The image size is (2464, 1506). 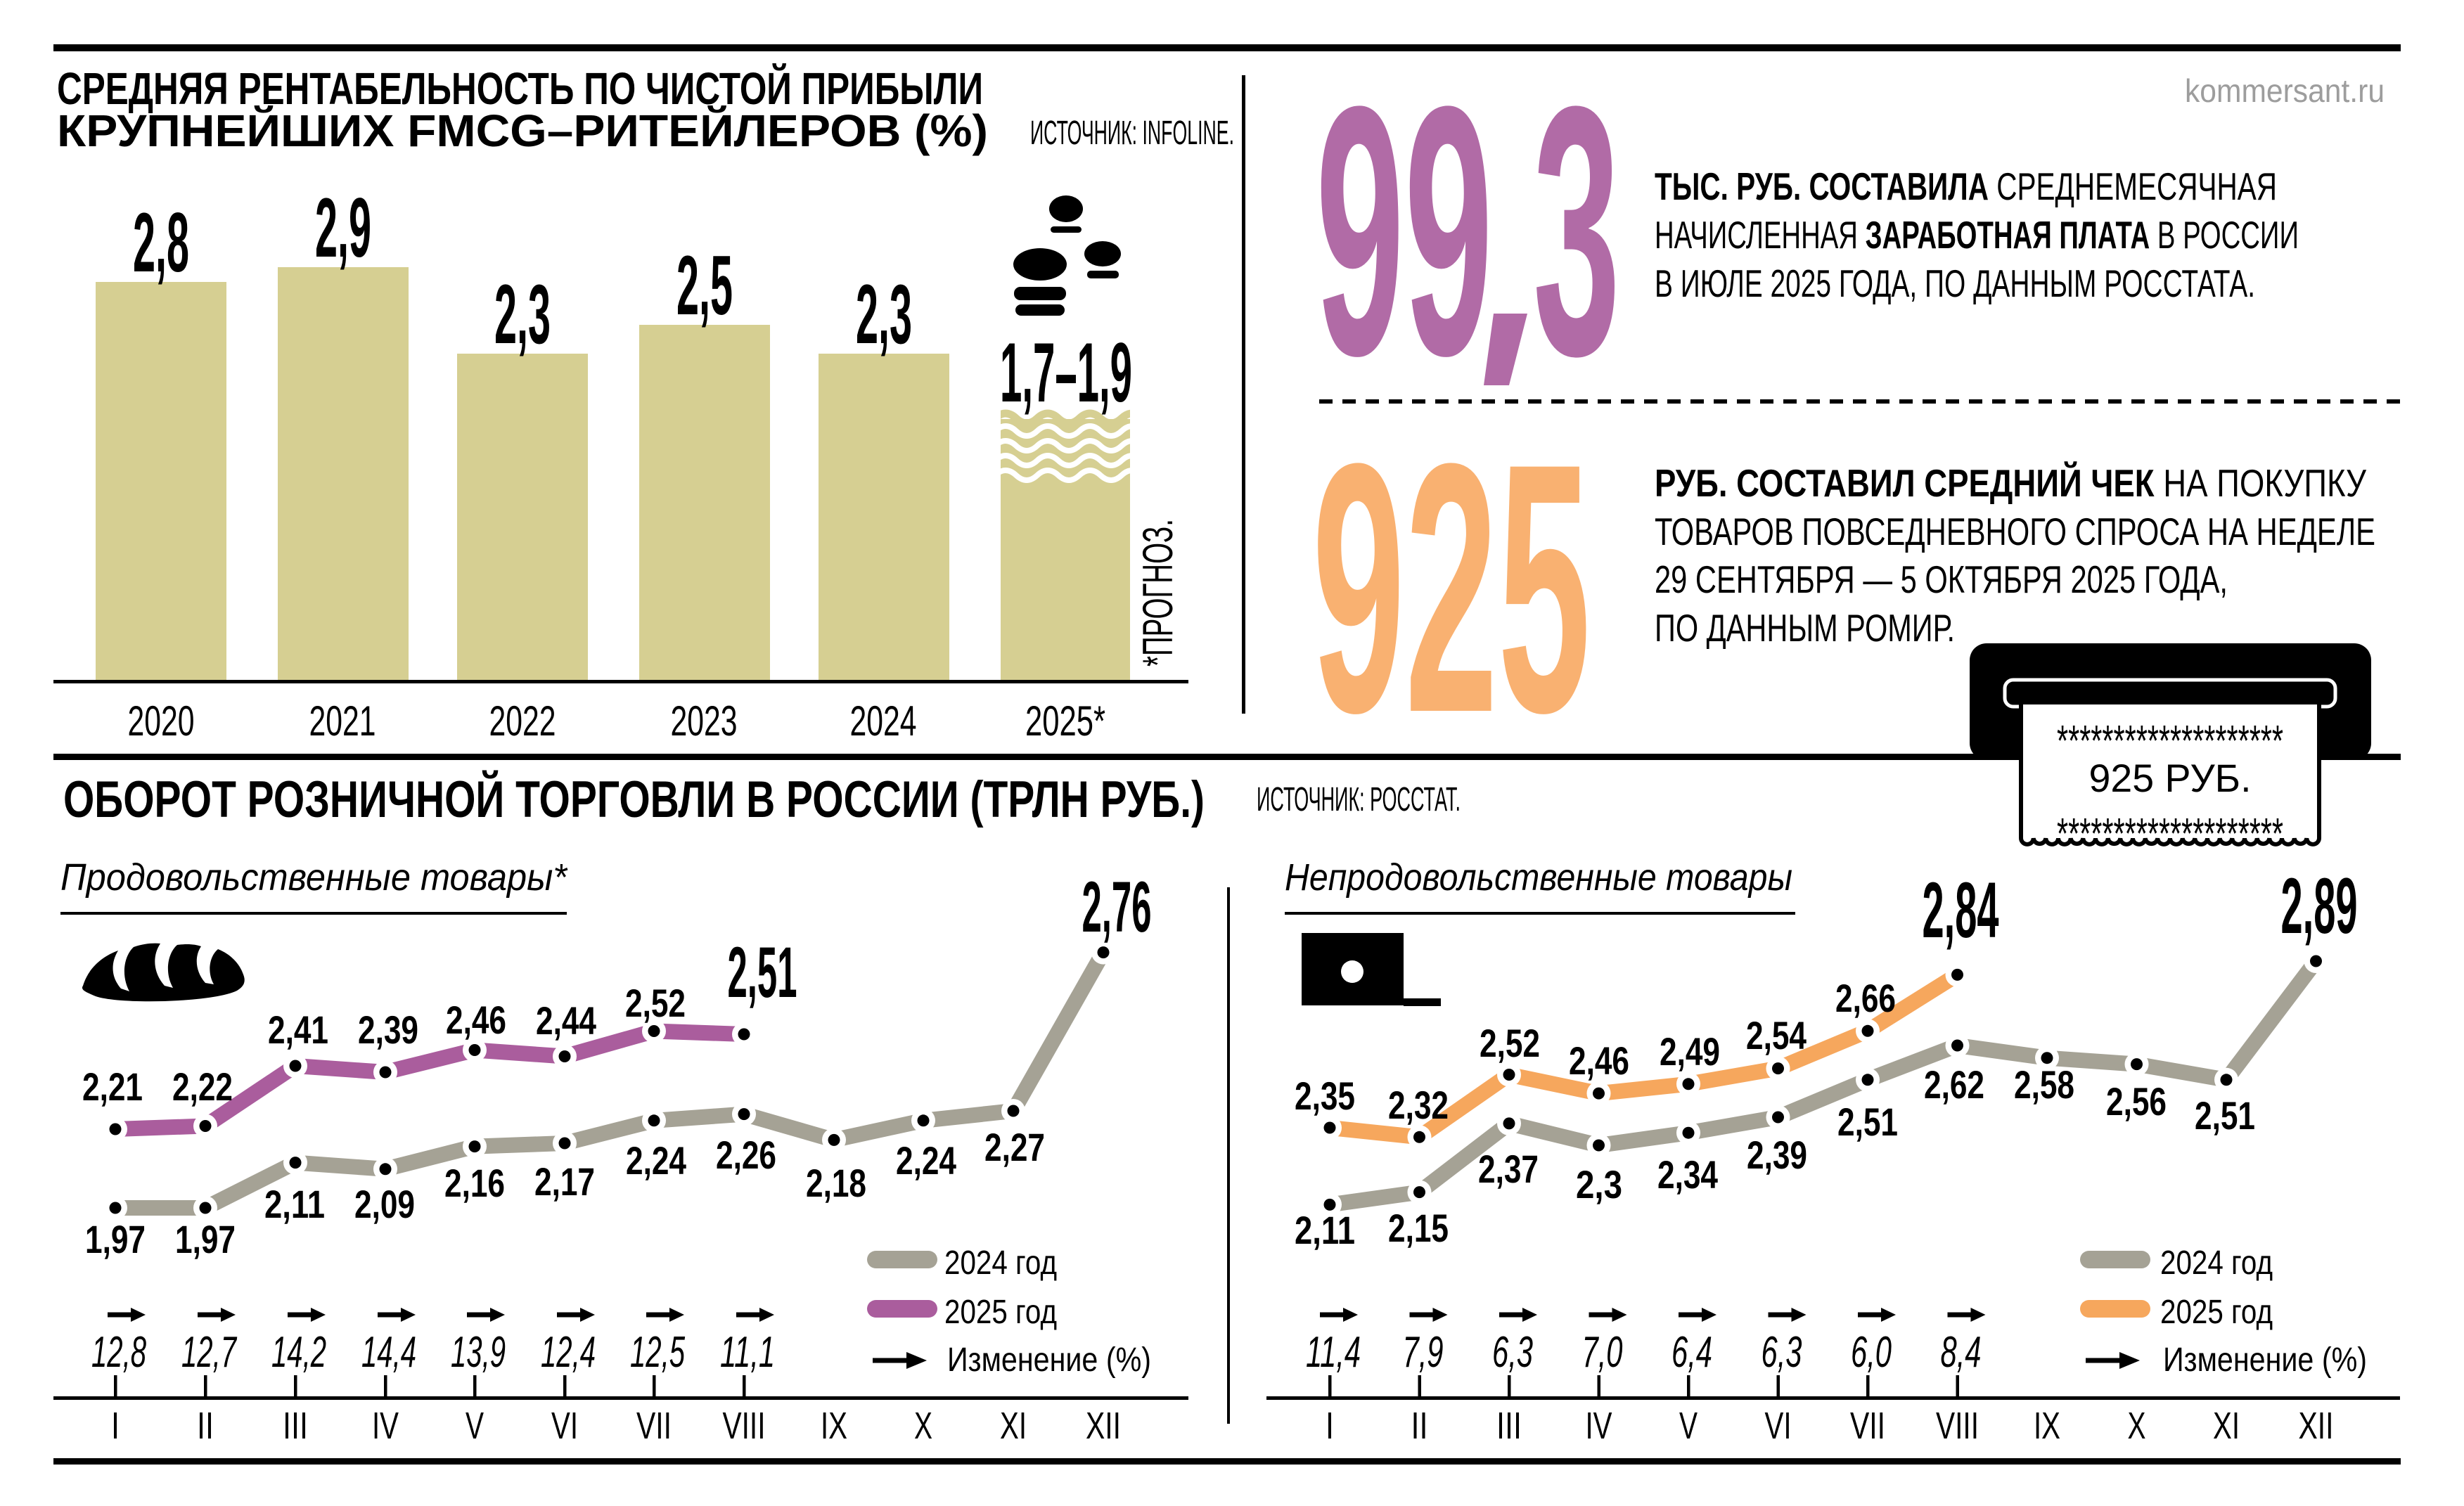 What do you see at coordinates (836, 1183) in the screenshot?
I see `svg-text: 2,18` at bounding box center [836, 1183].